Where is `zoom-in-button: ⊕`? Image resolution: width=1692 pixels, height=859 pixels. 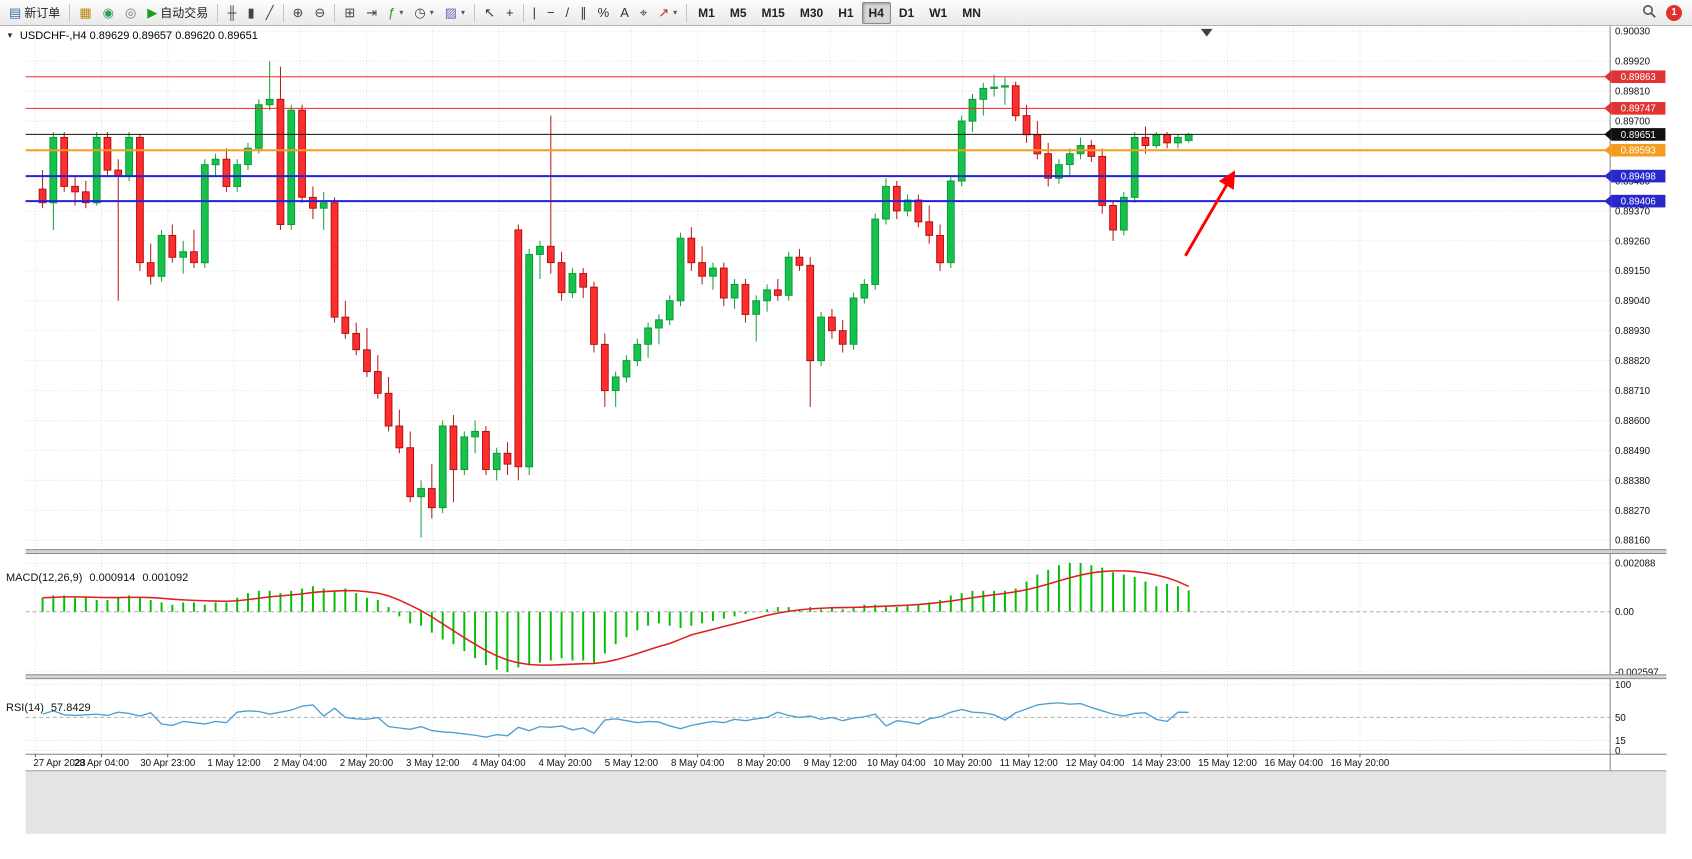
zoom-in-button: ⊕ is located at coordinates (298, 13).